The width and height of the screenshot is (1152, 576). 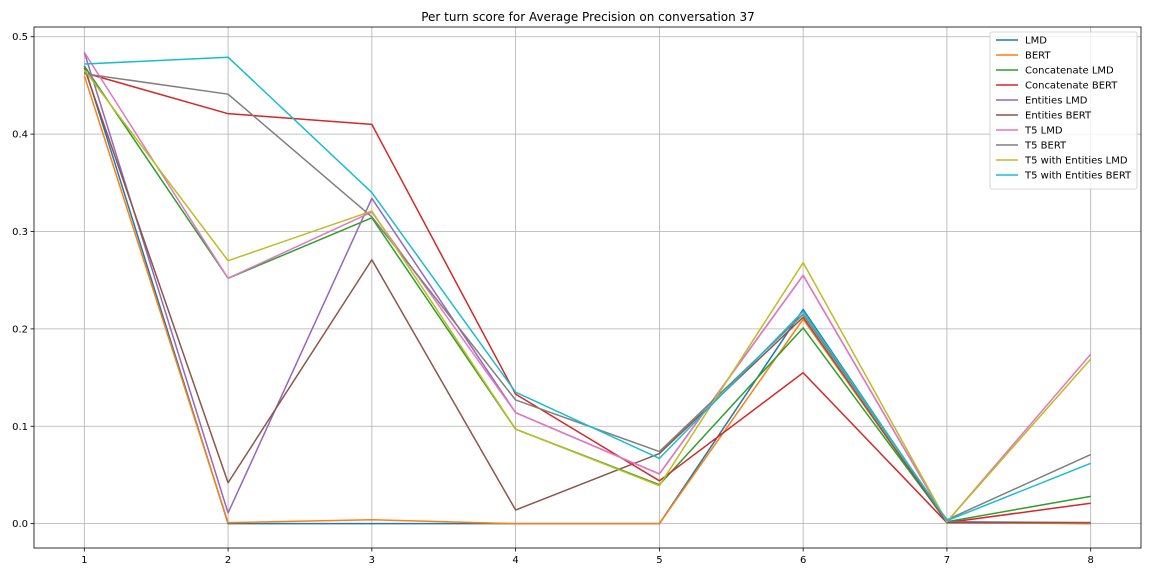 What do you see at coordinates (20, 232) in the screenshot?
I see `y-tick-label: 0.3` at bounding box center [20, 232].